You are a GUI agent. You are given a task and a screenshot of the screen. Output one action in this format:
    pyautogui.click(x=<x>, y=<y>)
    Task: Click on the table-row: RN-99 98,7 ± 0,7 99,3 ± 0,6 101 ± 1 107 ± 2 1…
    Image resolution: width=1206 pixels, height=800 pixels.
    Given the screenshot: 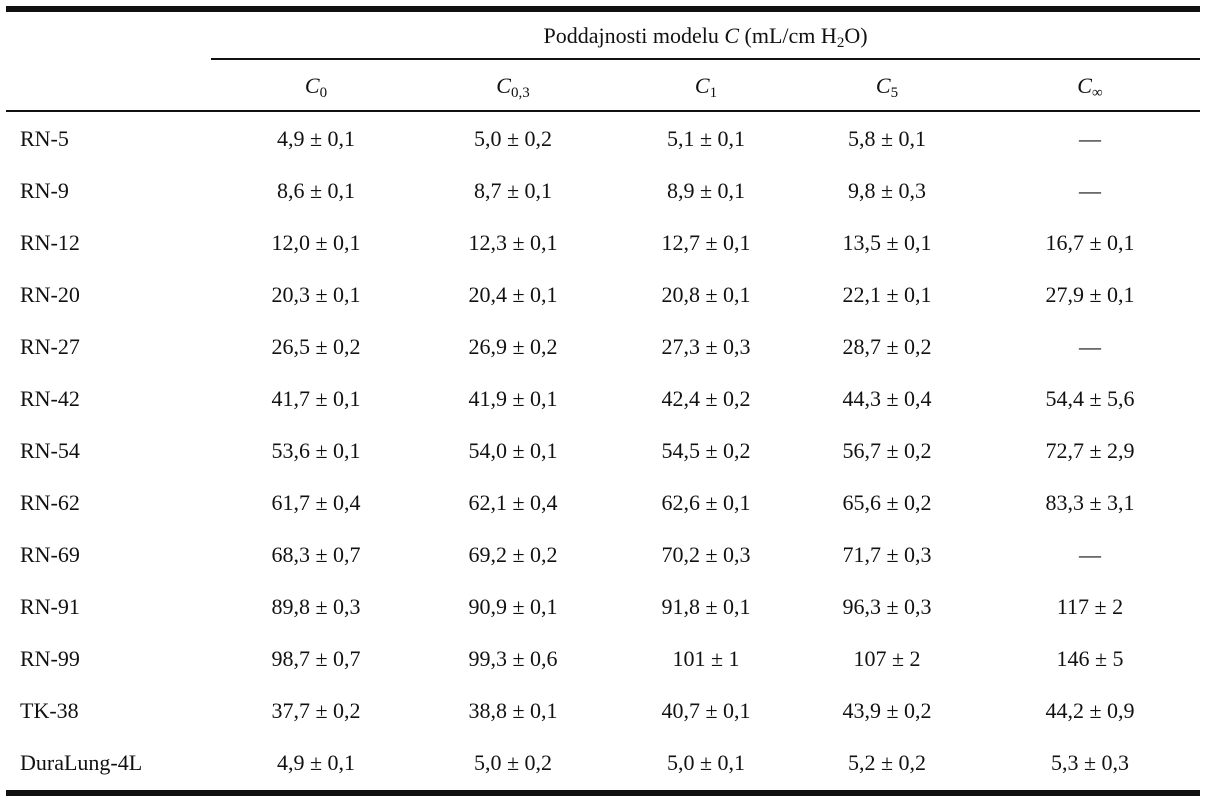 What is the action you would take?
    pyautogui.click(x=603, y=659)
    